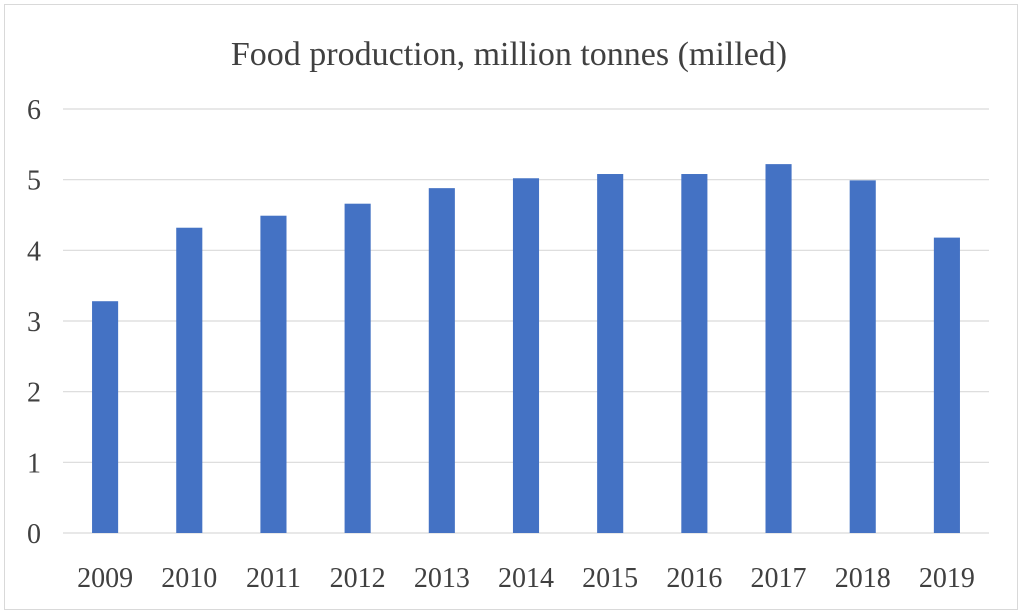 This screenshot has height=616, width=1024. I want to click on x-tick-label: 2018, so click(863, 578).